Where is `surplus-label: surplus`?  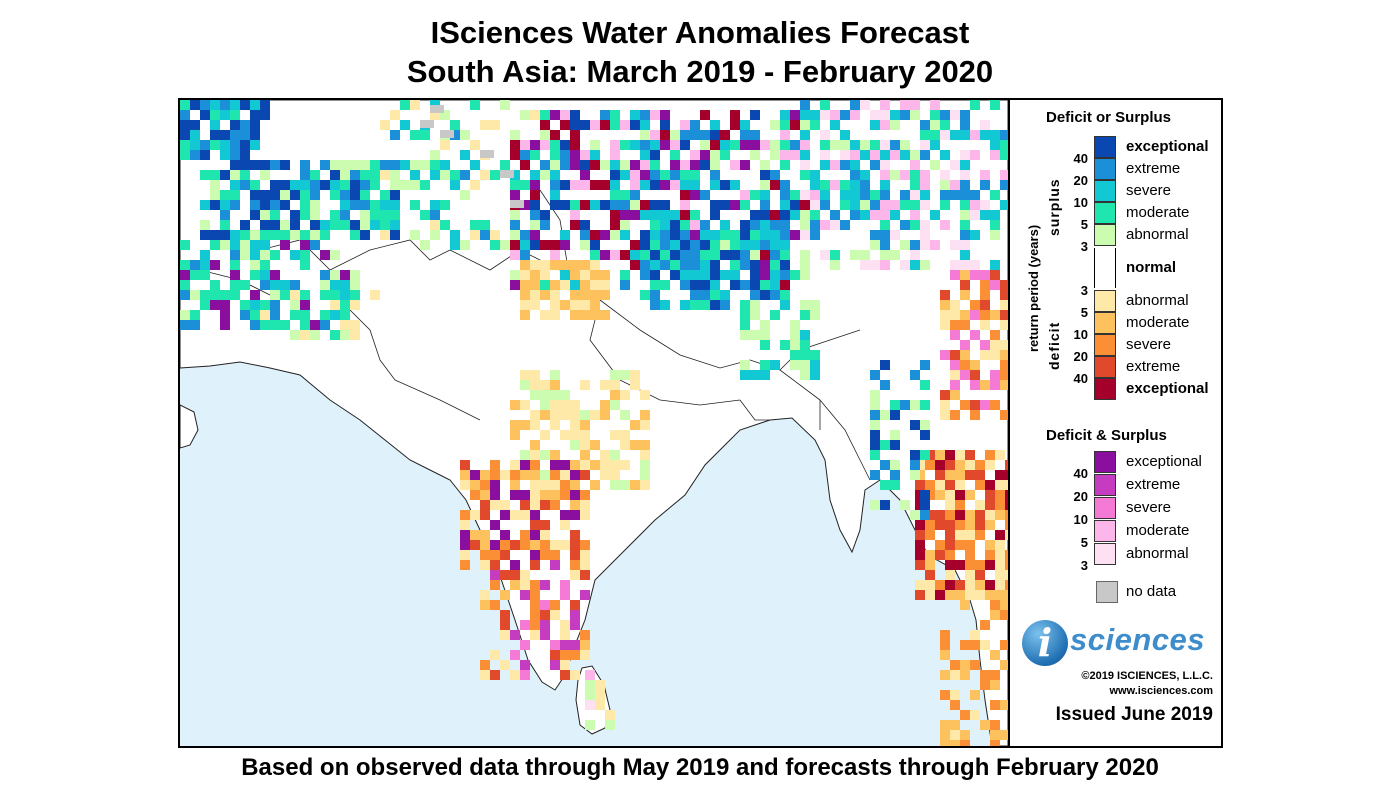 surplus-label: surplus is located at coordinates (1054, 207).